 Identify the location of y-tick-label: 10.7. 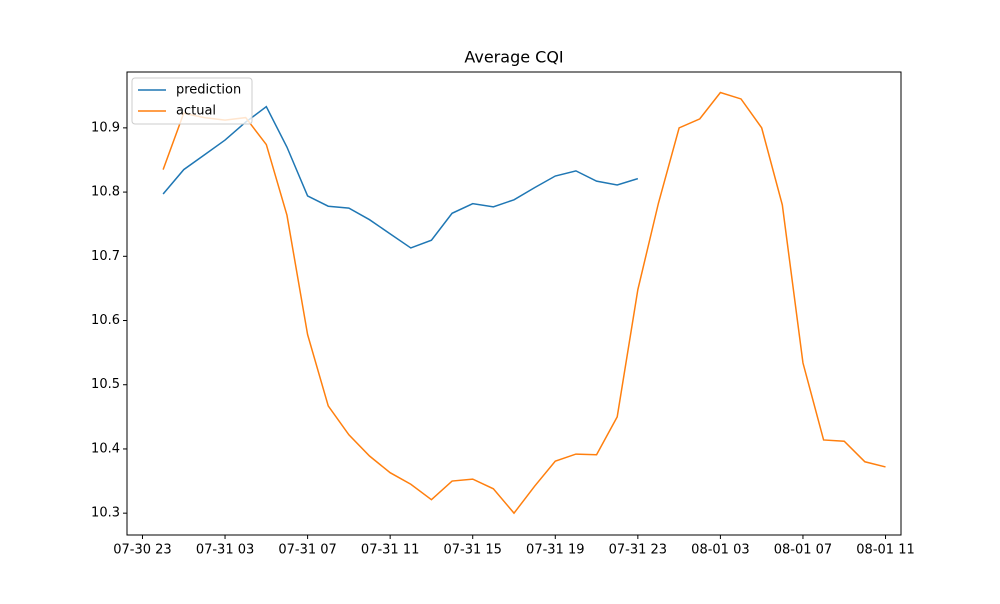
(105, 256).